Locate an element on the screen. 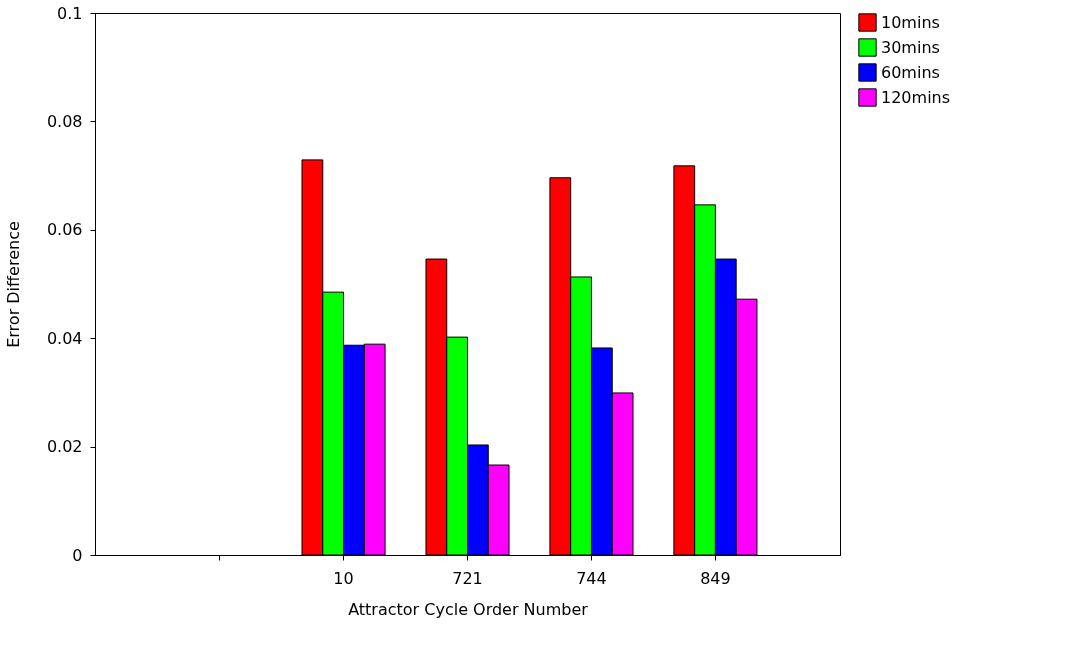 This screenshot has width=1089, height=650. legend-label: 10mins is located at coordinates (910, 22).